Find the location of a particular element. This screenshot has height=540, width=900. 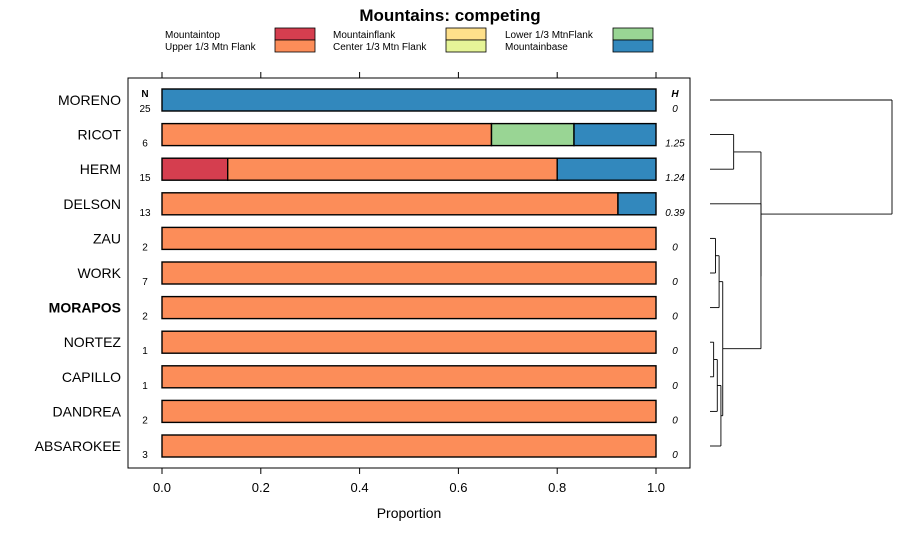

row-label-zau: ZAU is located at coordinates (107, 238).